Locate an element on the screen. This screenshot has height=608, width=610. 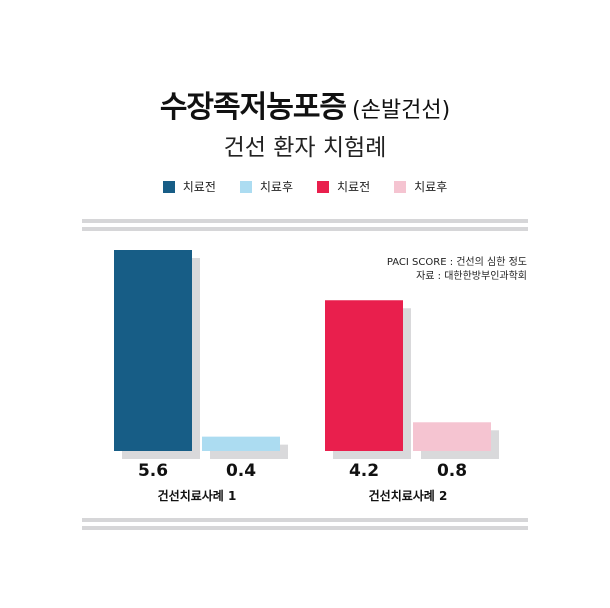
title-paren: (손발건선) is located at coordinates (401, 110).